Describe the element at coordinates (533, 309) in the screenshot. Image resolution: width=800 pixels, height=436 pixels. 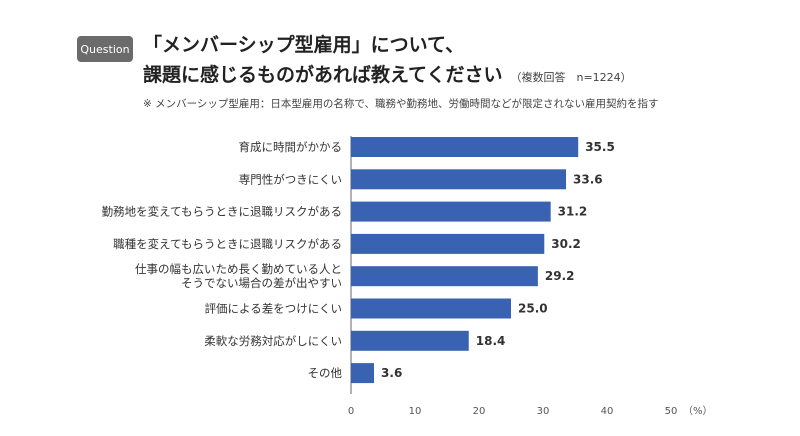
I see `value-label: 25.0` at that location.